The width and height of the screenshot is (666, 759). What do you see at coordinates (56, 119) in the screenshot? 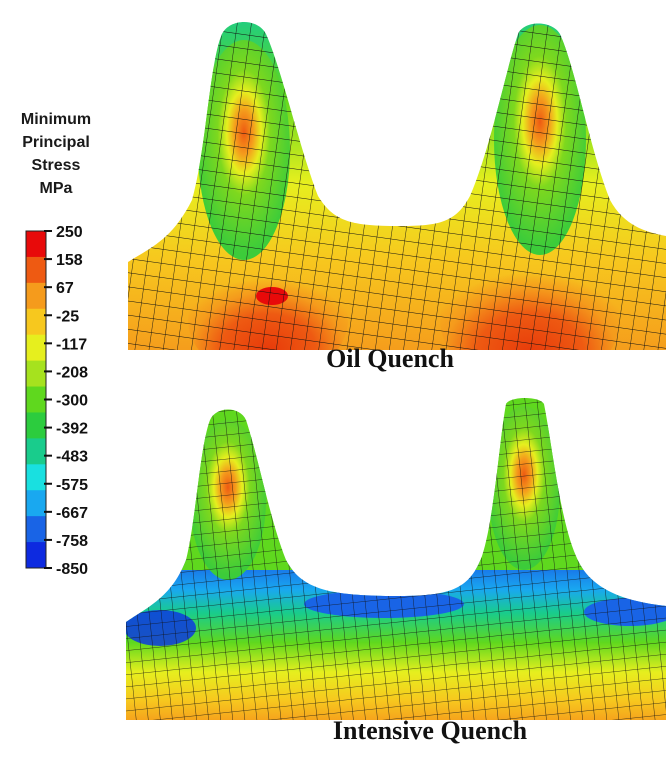
I see `legend-title-line-1: Minimum` at bounding box center [56, 119].